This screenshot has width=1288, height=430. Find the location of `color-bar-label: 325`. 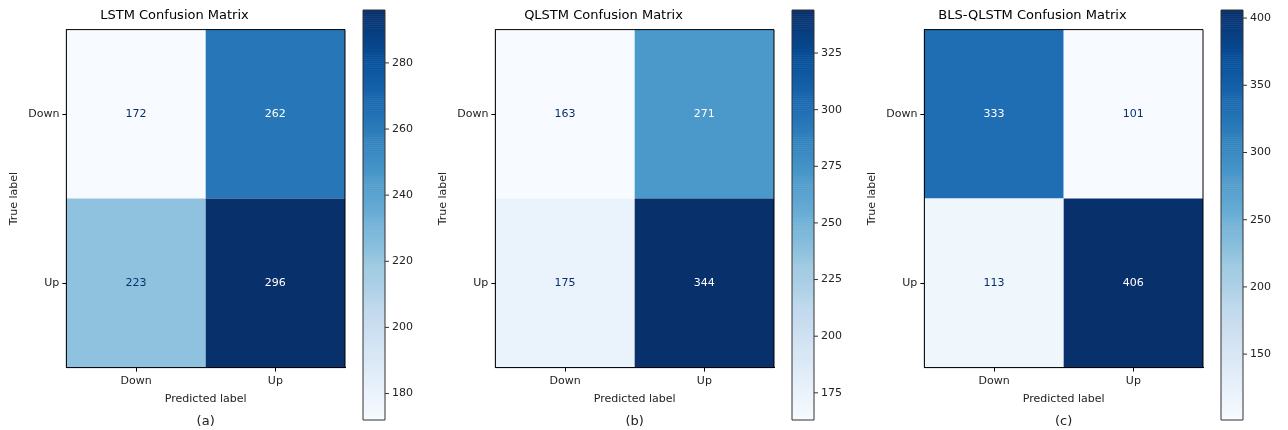

color-bar-label: 325 is located at coordinates (831, 52).